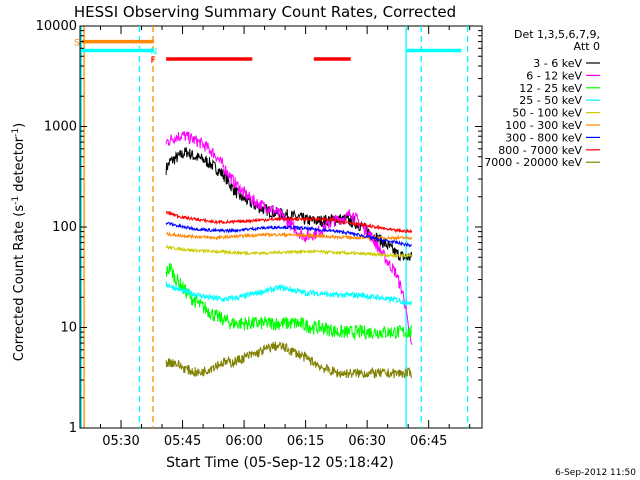  Describe the element at coordinates (595, 473) in the screenshot. I see `timestamp: 6-Sep-2012 11:50` at that location.